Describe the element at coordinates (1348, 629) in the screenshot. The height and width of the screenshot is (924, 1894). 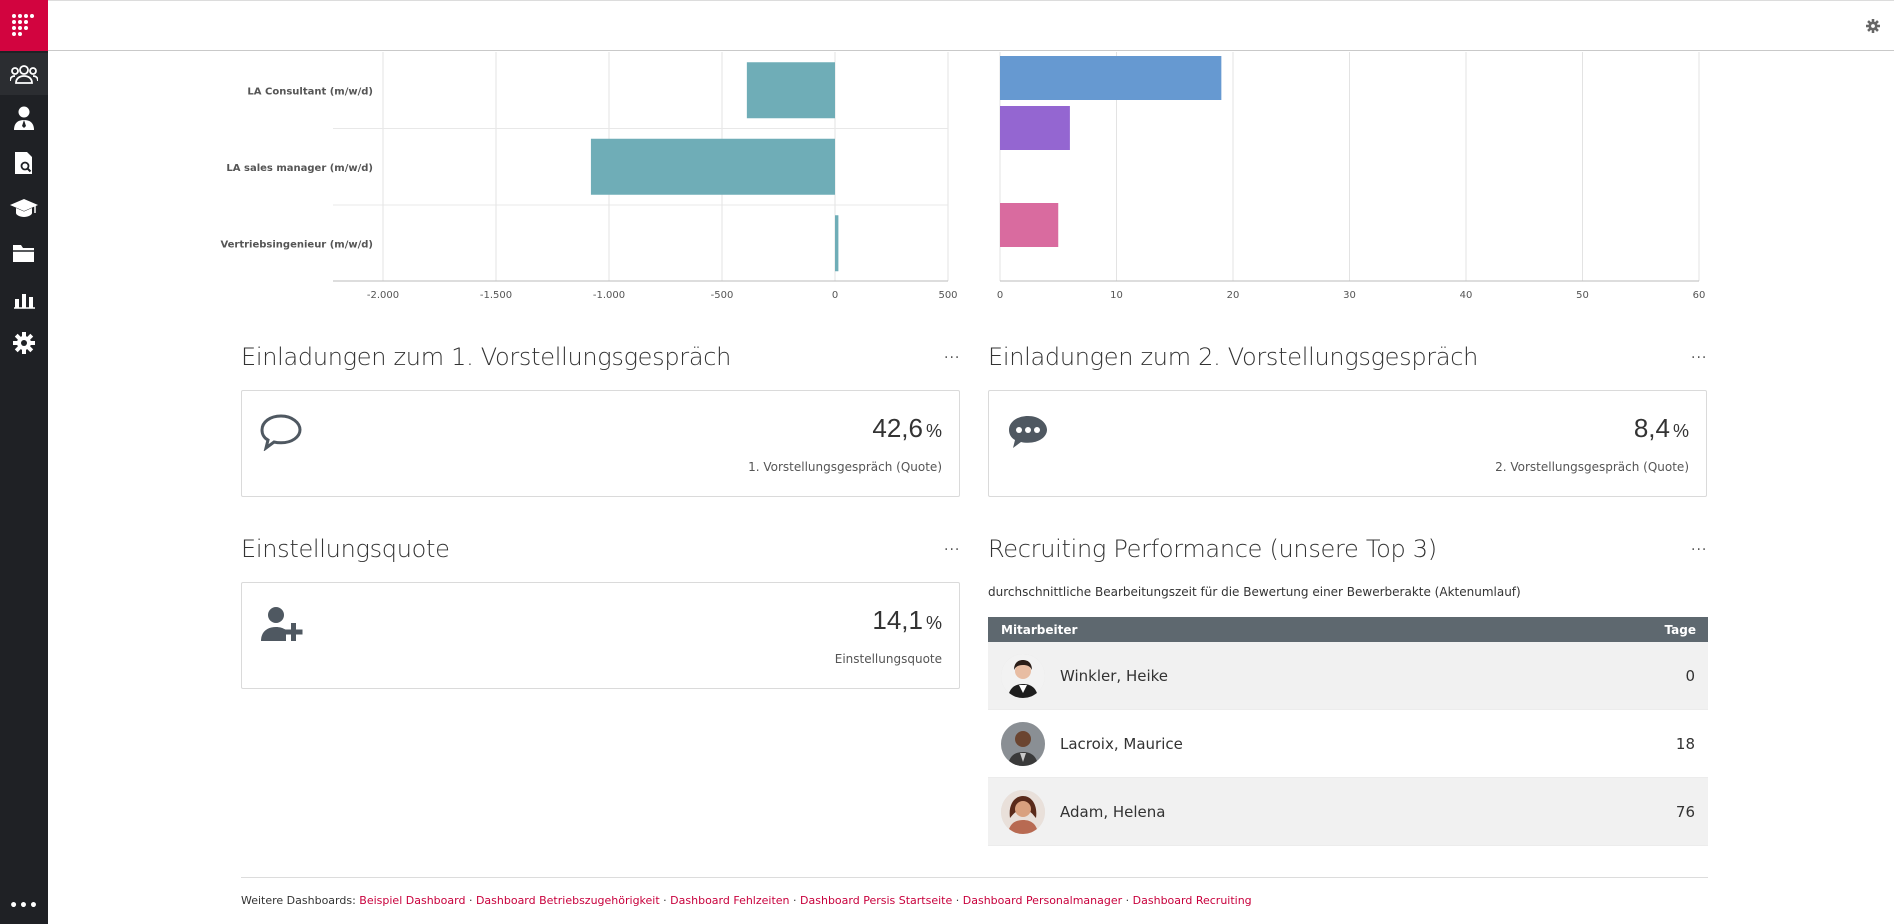
I see `table-header: Mitarbeiter Tage` at that location.